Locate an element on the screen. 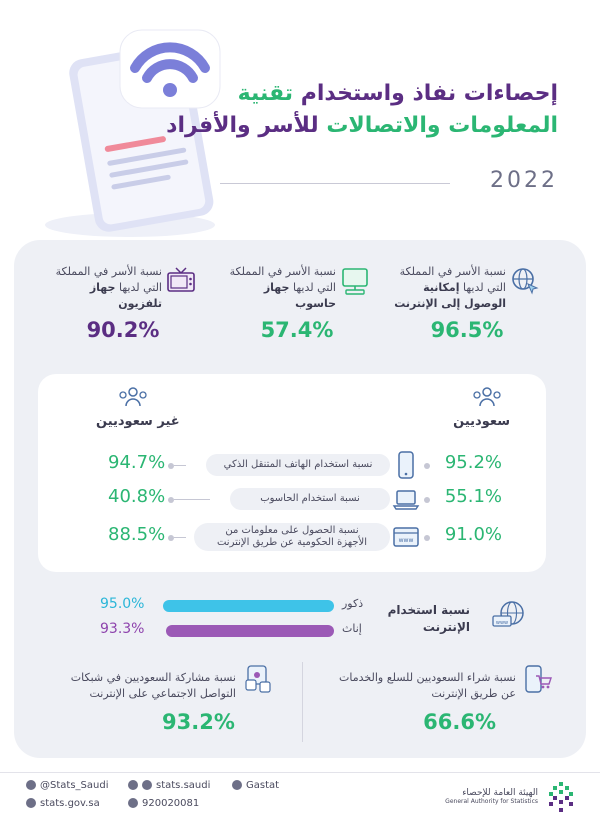 This screenshot has height=822, width=600. social-network-icon is located at coordinates (258, 679).